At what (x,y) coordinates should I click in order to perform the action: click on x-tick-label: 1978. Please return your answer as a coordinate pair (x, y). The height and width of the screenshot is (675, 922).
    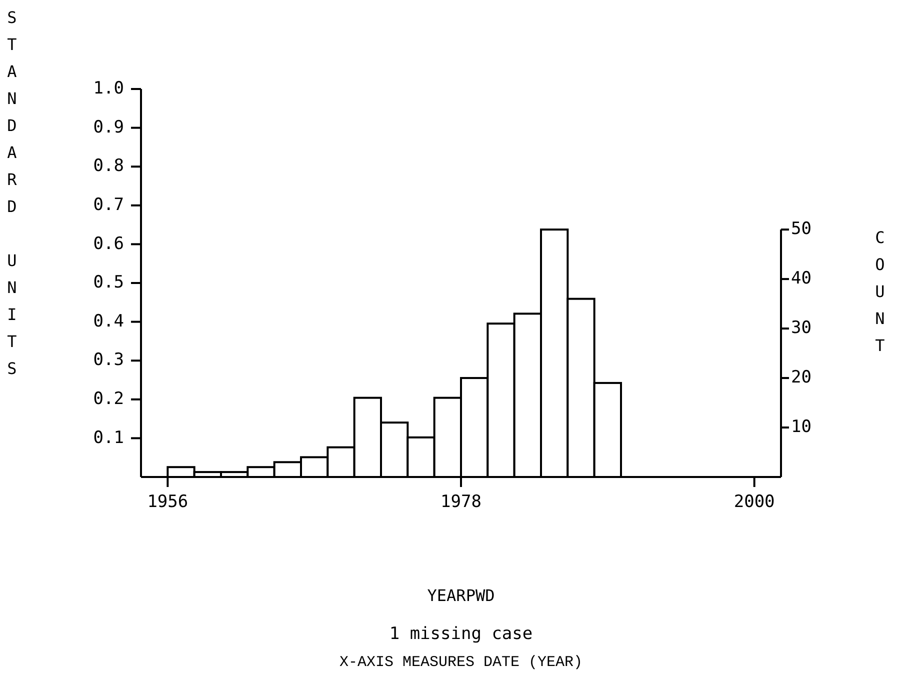
    Looking at the image, I should click on (461, 502).